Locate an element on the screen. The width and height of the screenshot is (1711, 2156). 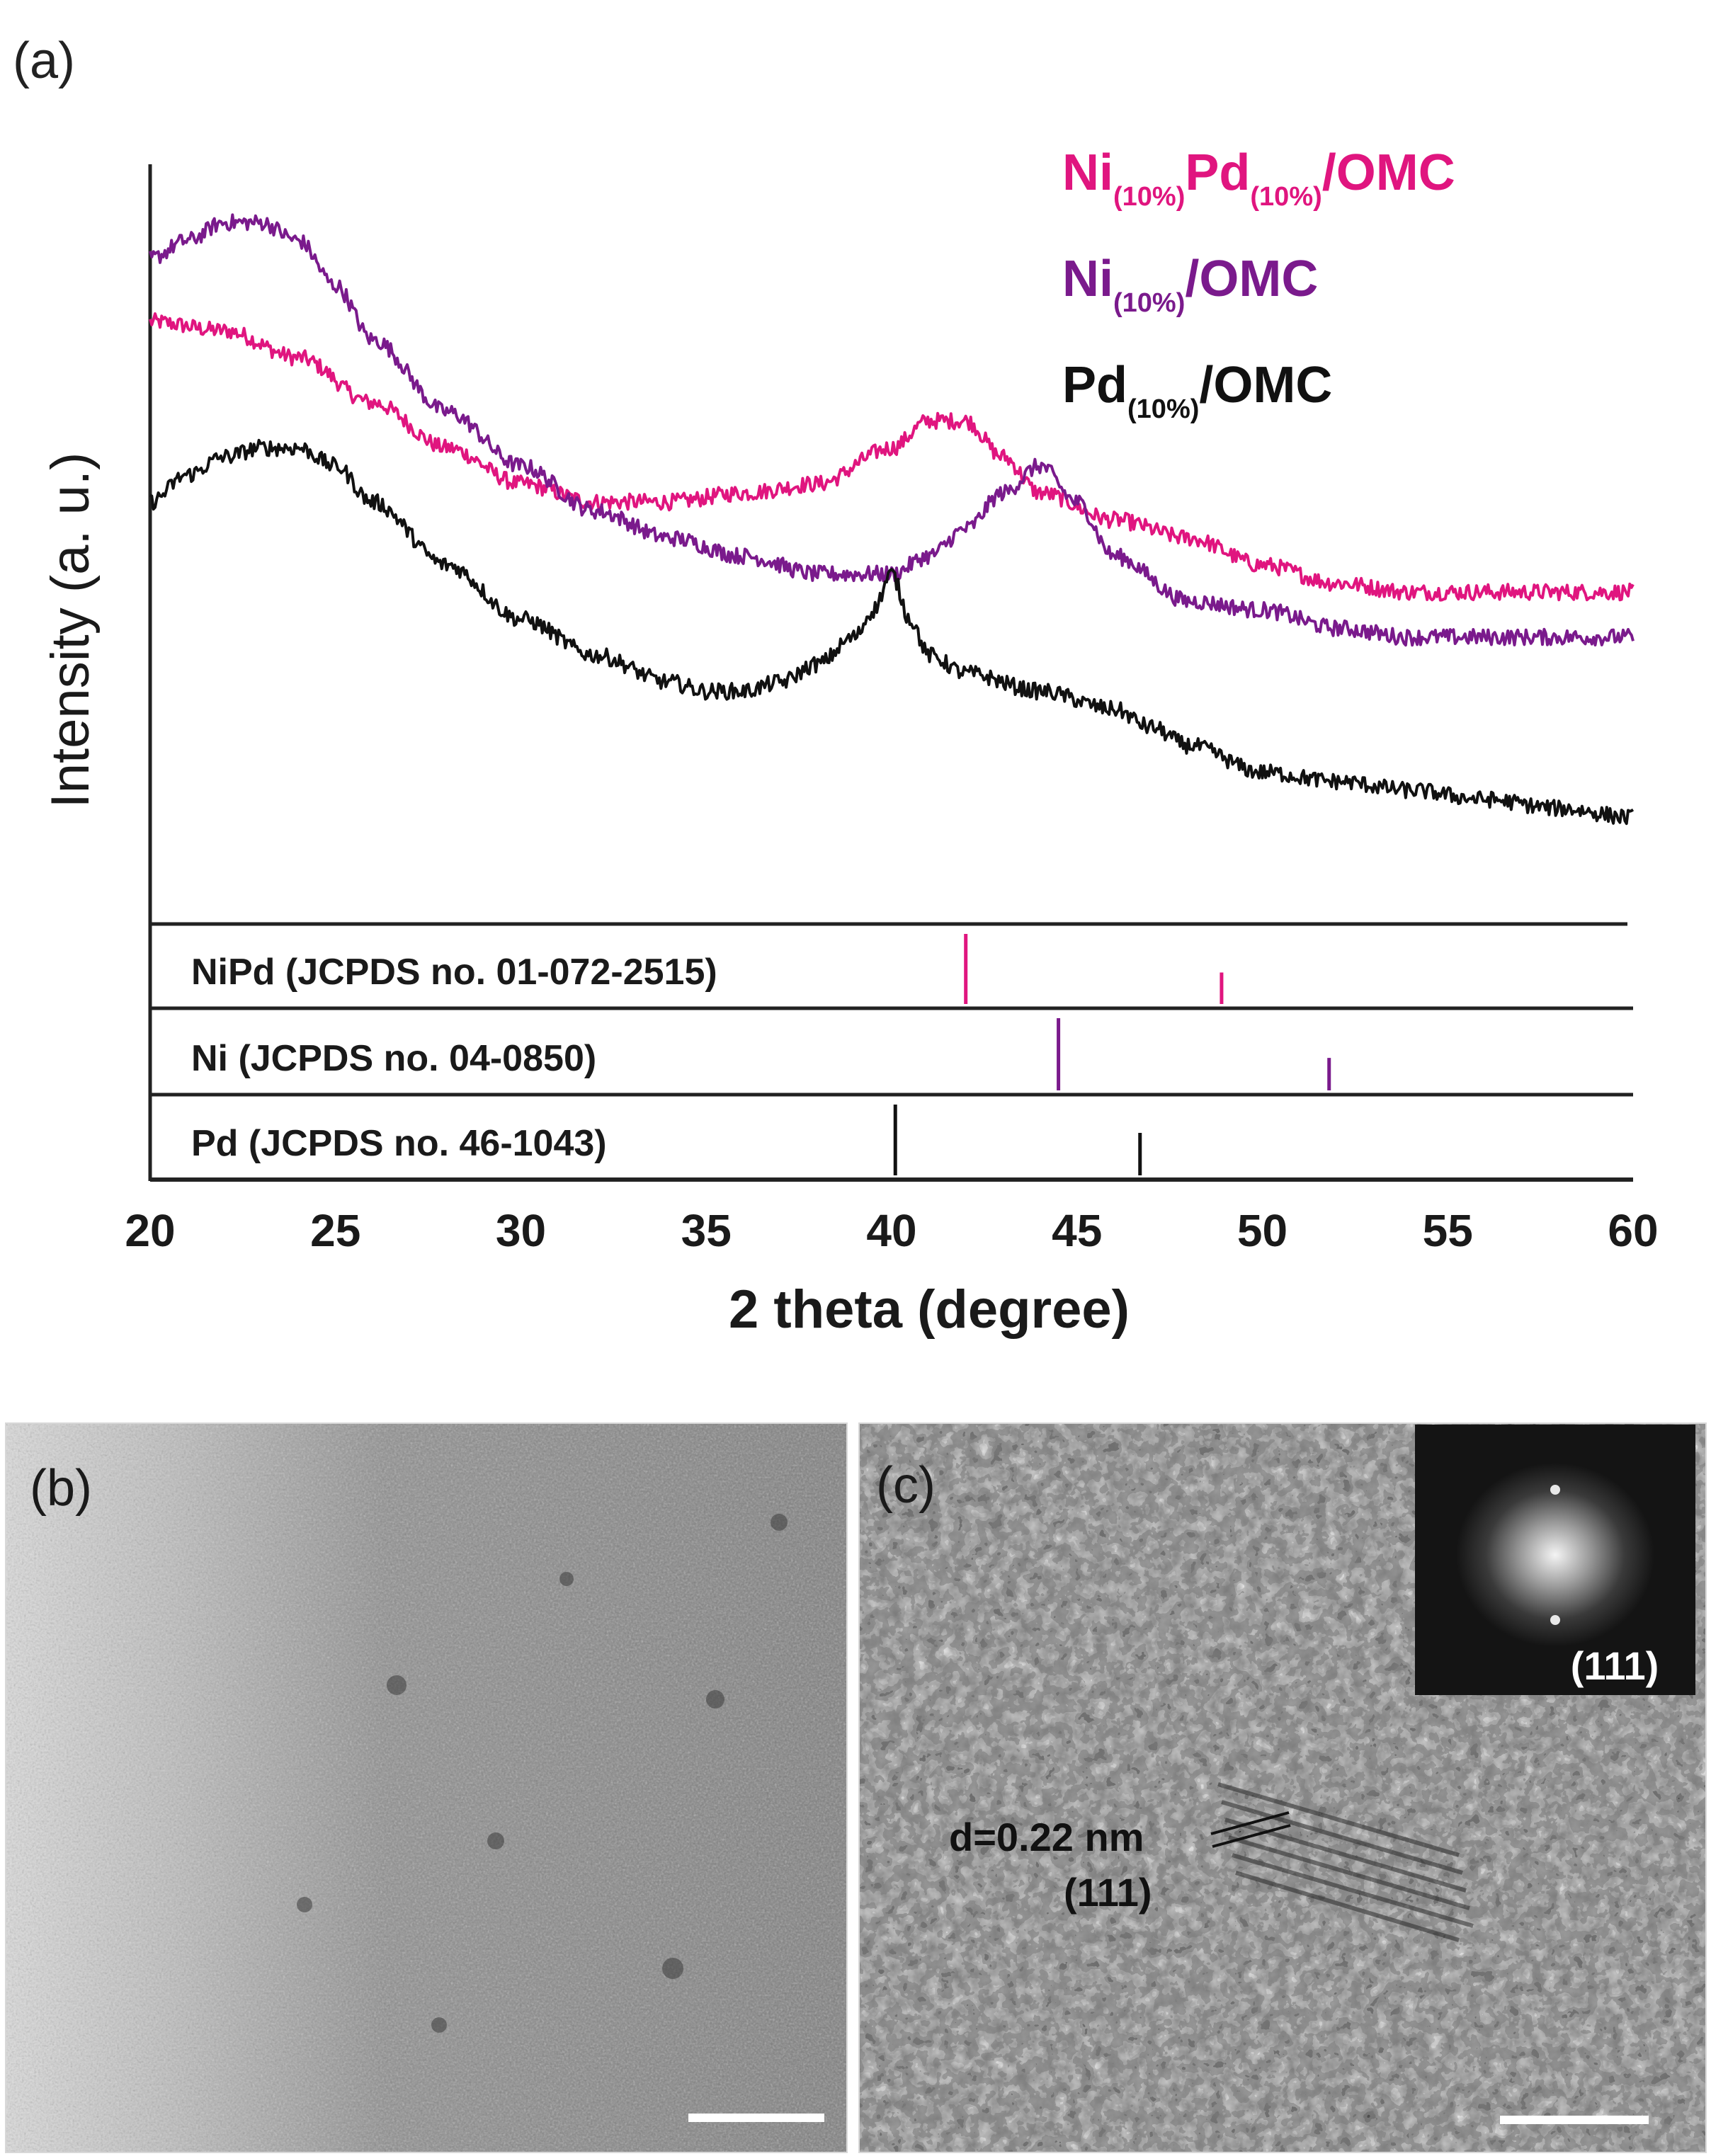
d-spacing-label: d=0.22 nm is located at coordinates (1046, 1837).